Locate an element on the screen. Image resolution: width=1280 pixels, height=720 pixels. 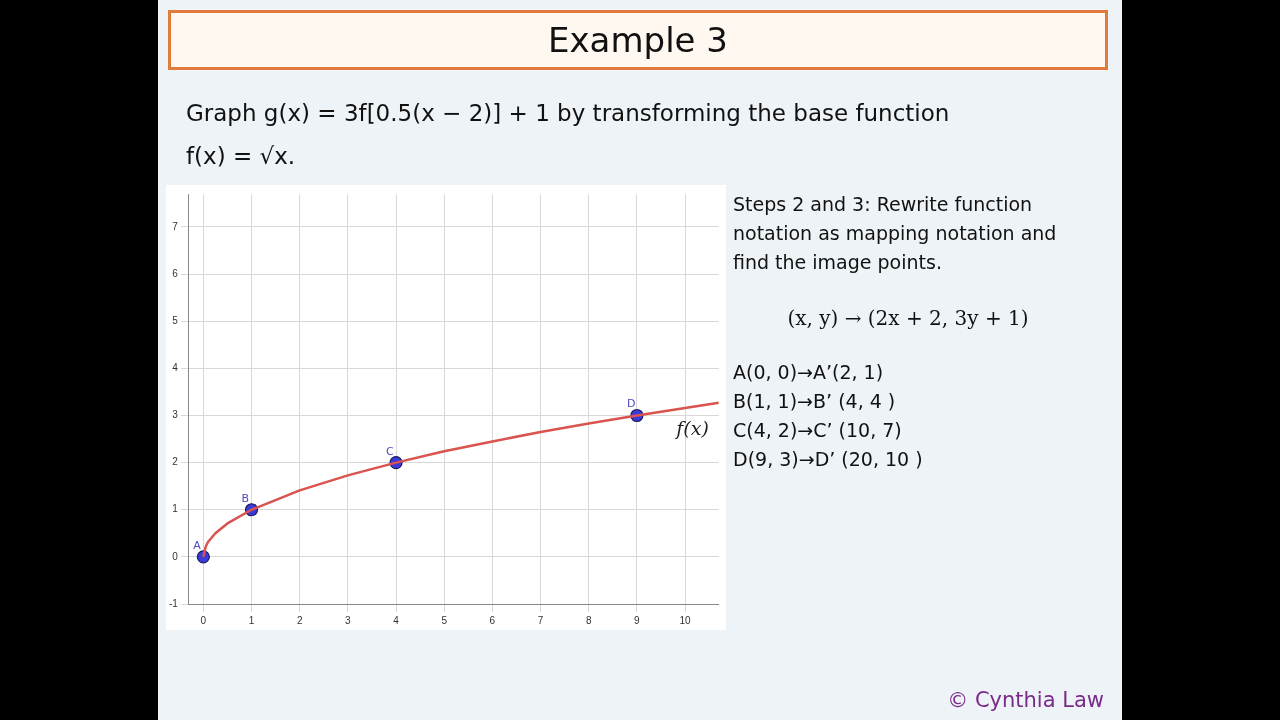
y-tick-label: 7 is located at coordinates (175, 226).